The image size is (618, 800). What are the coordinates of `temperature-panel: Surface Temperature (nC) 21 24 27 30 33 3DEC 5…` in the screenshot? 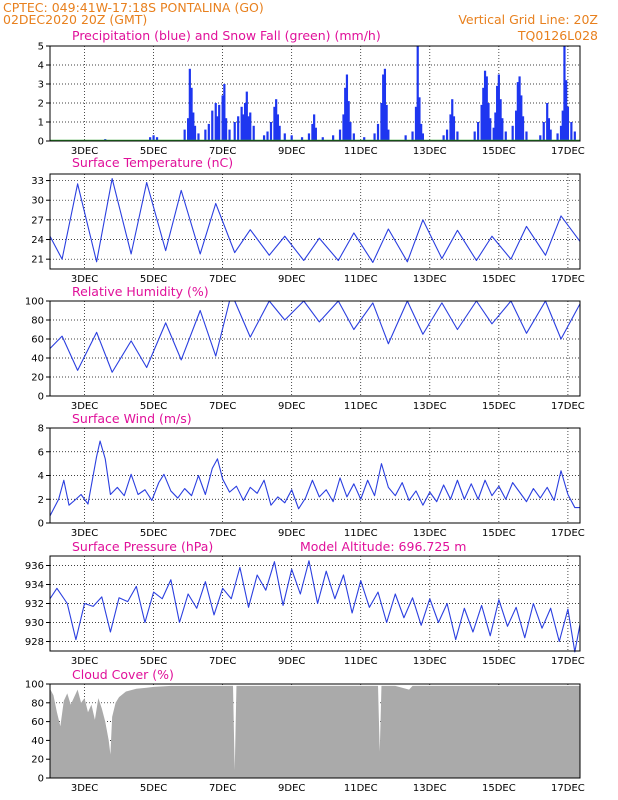 It's located at (308, 220).